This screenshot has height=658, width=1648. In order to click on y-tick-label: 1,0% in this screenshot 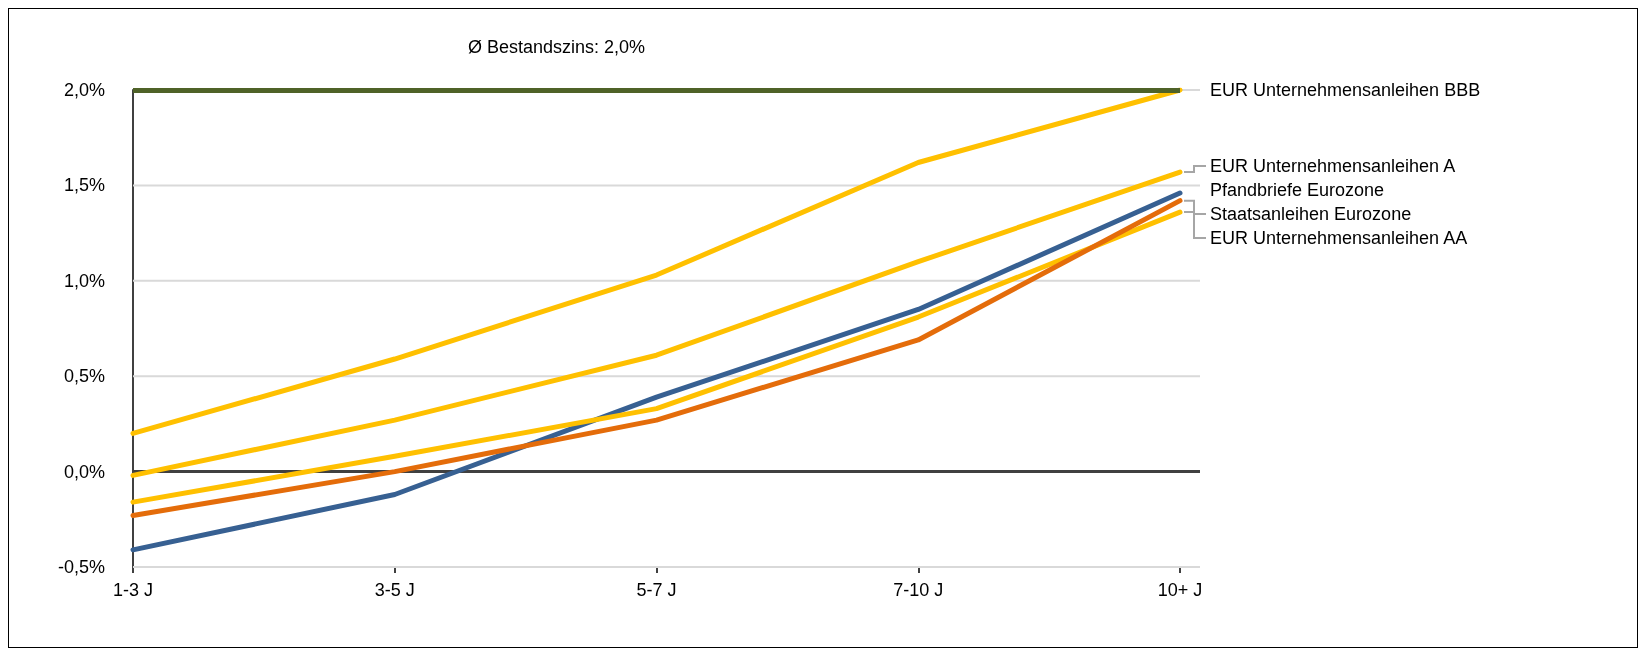, I will do `click(84, 280)`.